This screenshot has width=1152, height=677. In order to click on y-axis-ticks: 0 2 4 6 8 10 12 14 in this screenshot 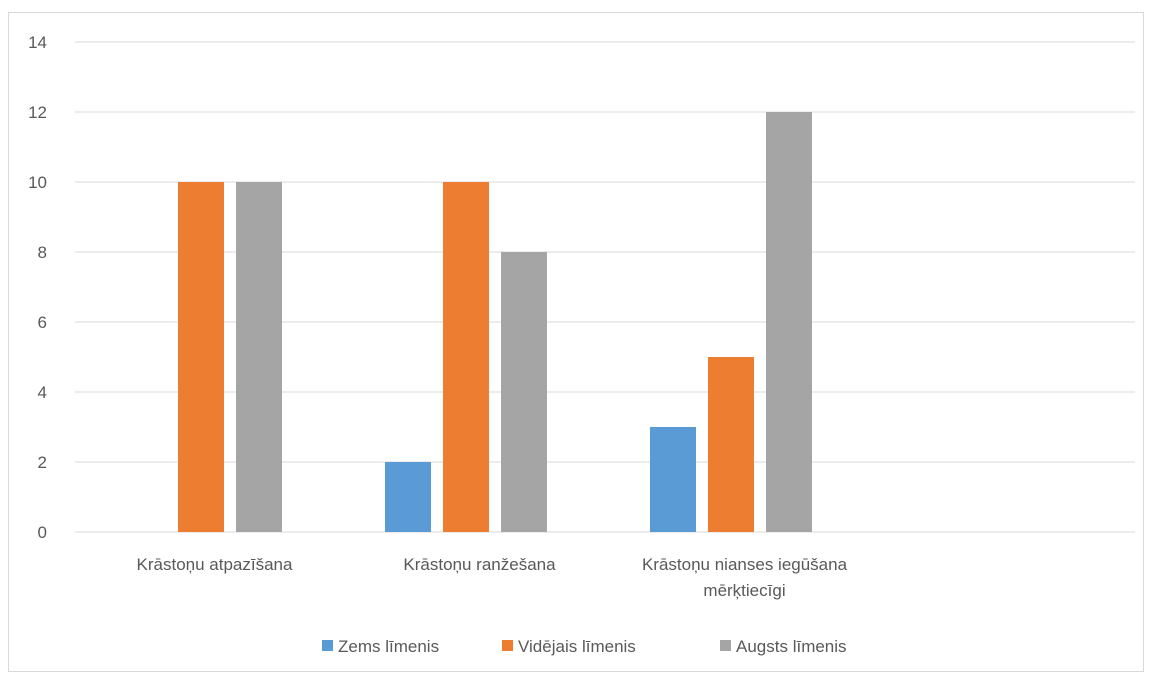, I will do `click(37, 287)`.